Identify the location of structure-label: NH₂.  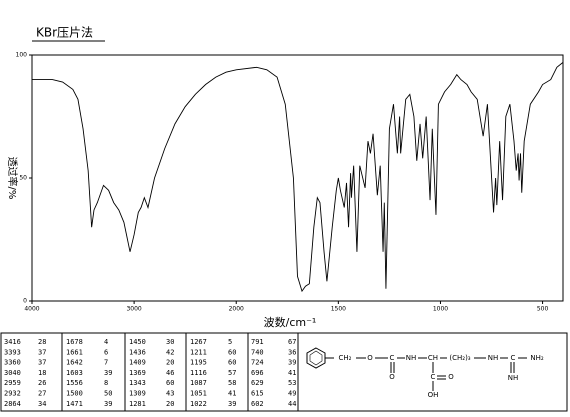
(537, 358).